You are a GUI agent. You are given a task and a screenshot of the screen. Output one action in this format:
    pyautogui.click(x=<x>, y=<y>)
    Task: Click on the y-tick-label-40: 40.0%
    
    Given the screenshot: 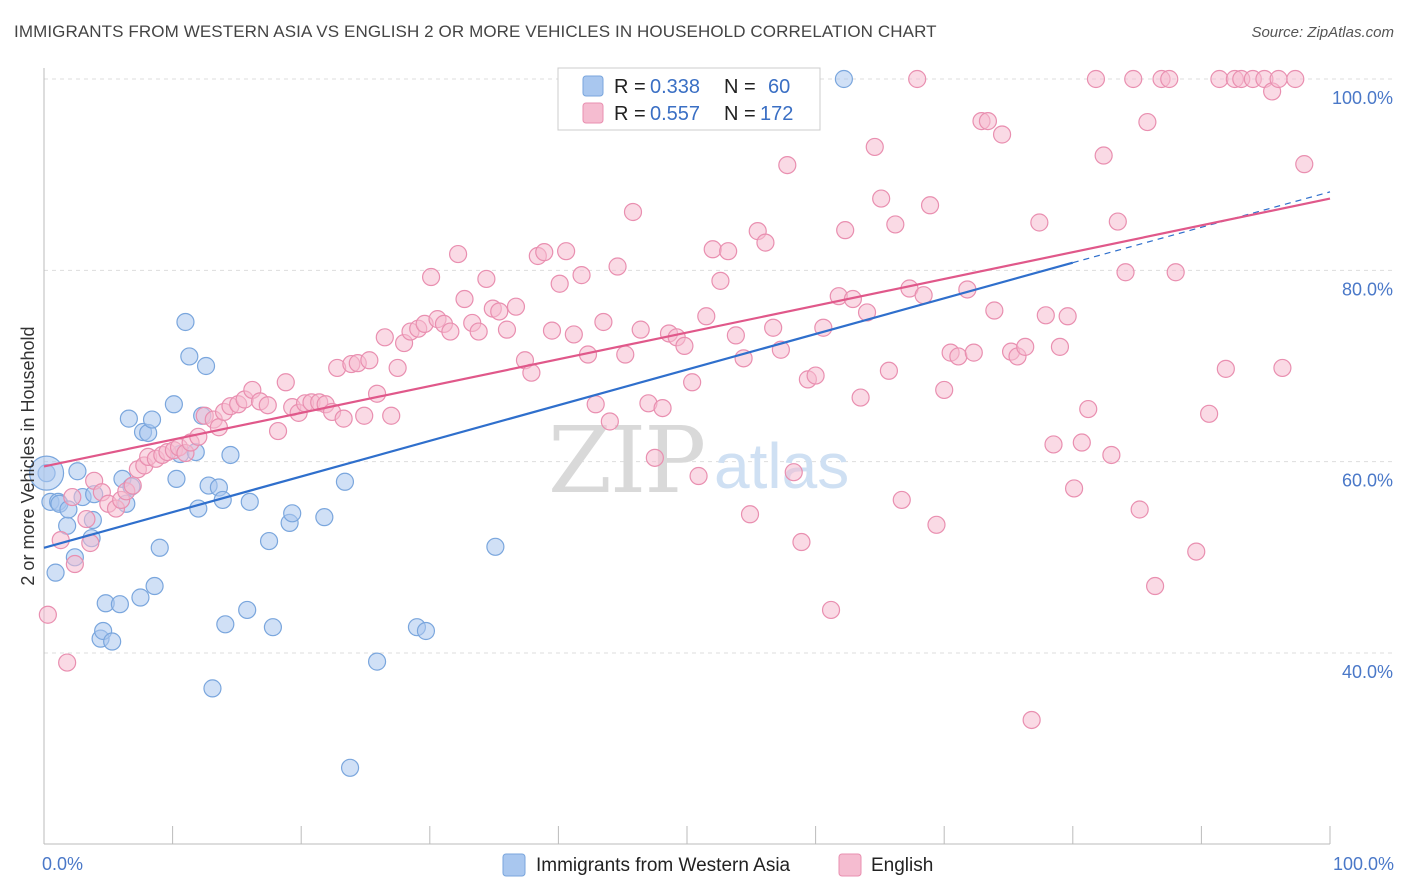 What is the action you would take?
    pyautogui.click(x=1367, y=672)
    